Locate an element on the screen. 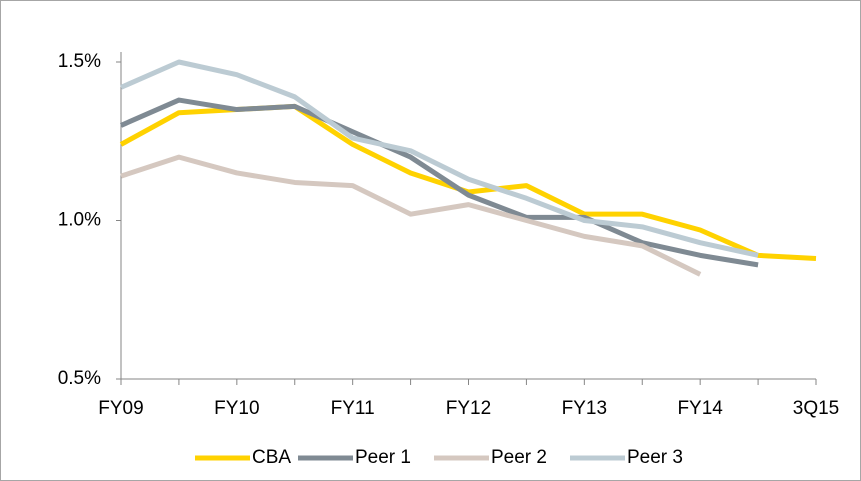 This screenshot has width=861, height=481. x-tick-label: FY11 is located at coordinates (353, 408).